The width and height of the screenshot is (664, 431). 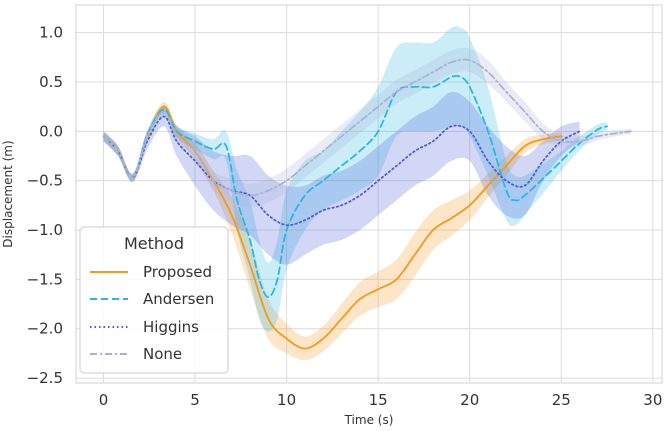 I want to click on y-tick-label: 0.0, so click(x=51, y=131).